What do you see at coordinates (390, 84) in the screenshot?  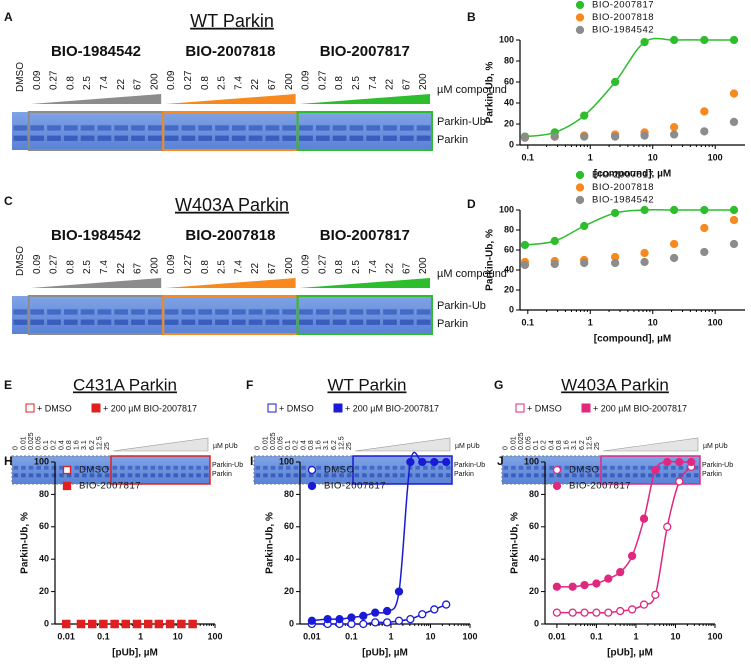 I see `lane-label: 22` at bounding box center [390, 84].